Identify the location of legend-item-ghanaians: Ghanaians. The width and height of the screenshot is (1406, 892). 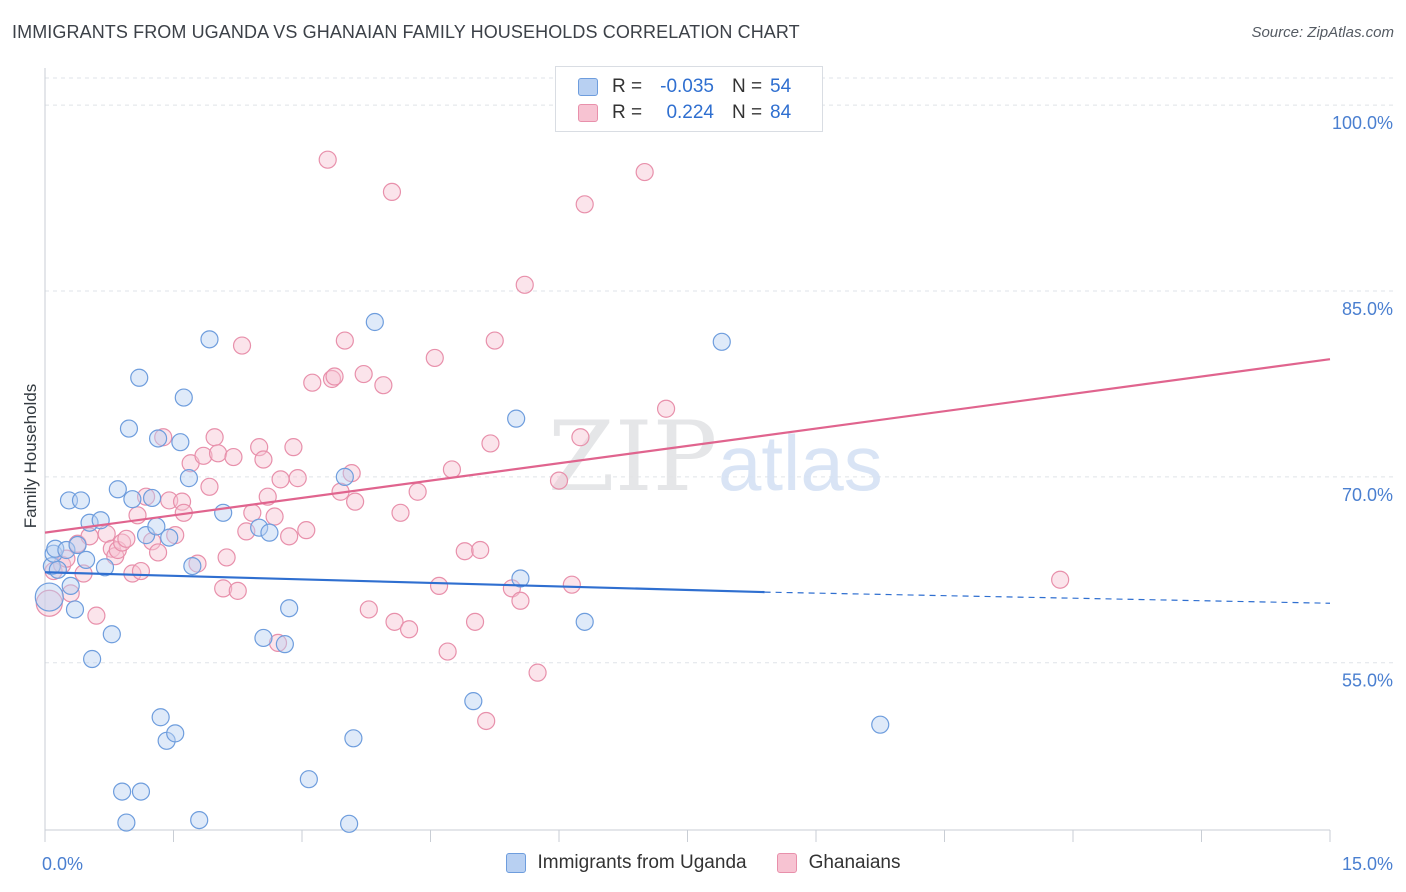
(838, 863).